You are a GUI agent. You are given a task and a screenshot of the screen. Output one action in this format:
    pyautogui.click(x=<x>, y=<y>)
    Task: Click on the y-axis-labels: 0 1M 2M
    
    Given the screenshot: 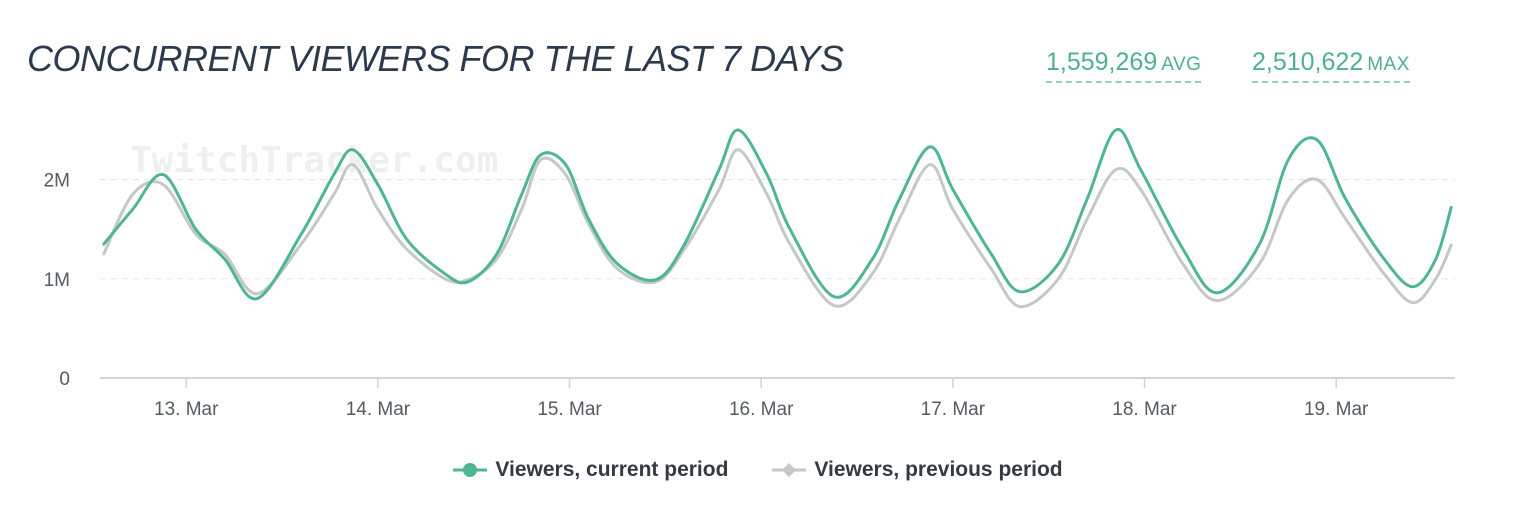 What is the action you would take?
    pyautogui.click(x=57, y=280)
    